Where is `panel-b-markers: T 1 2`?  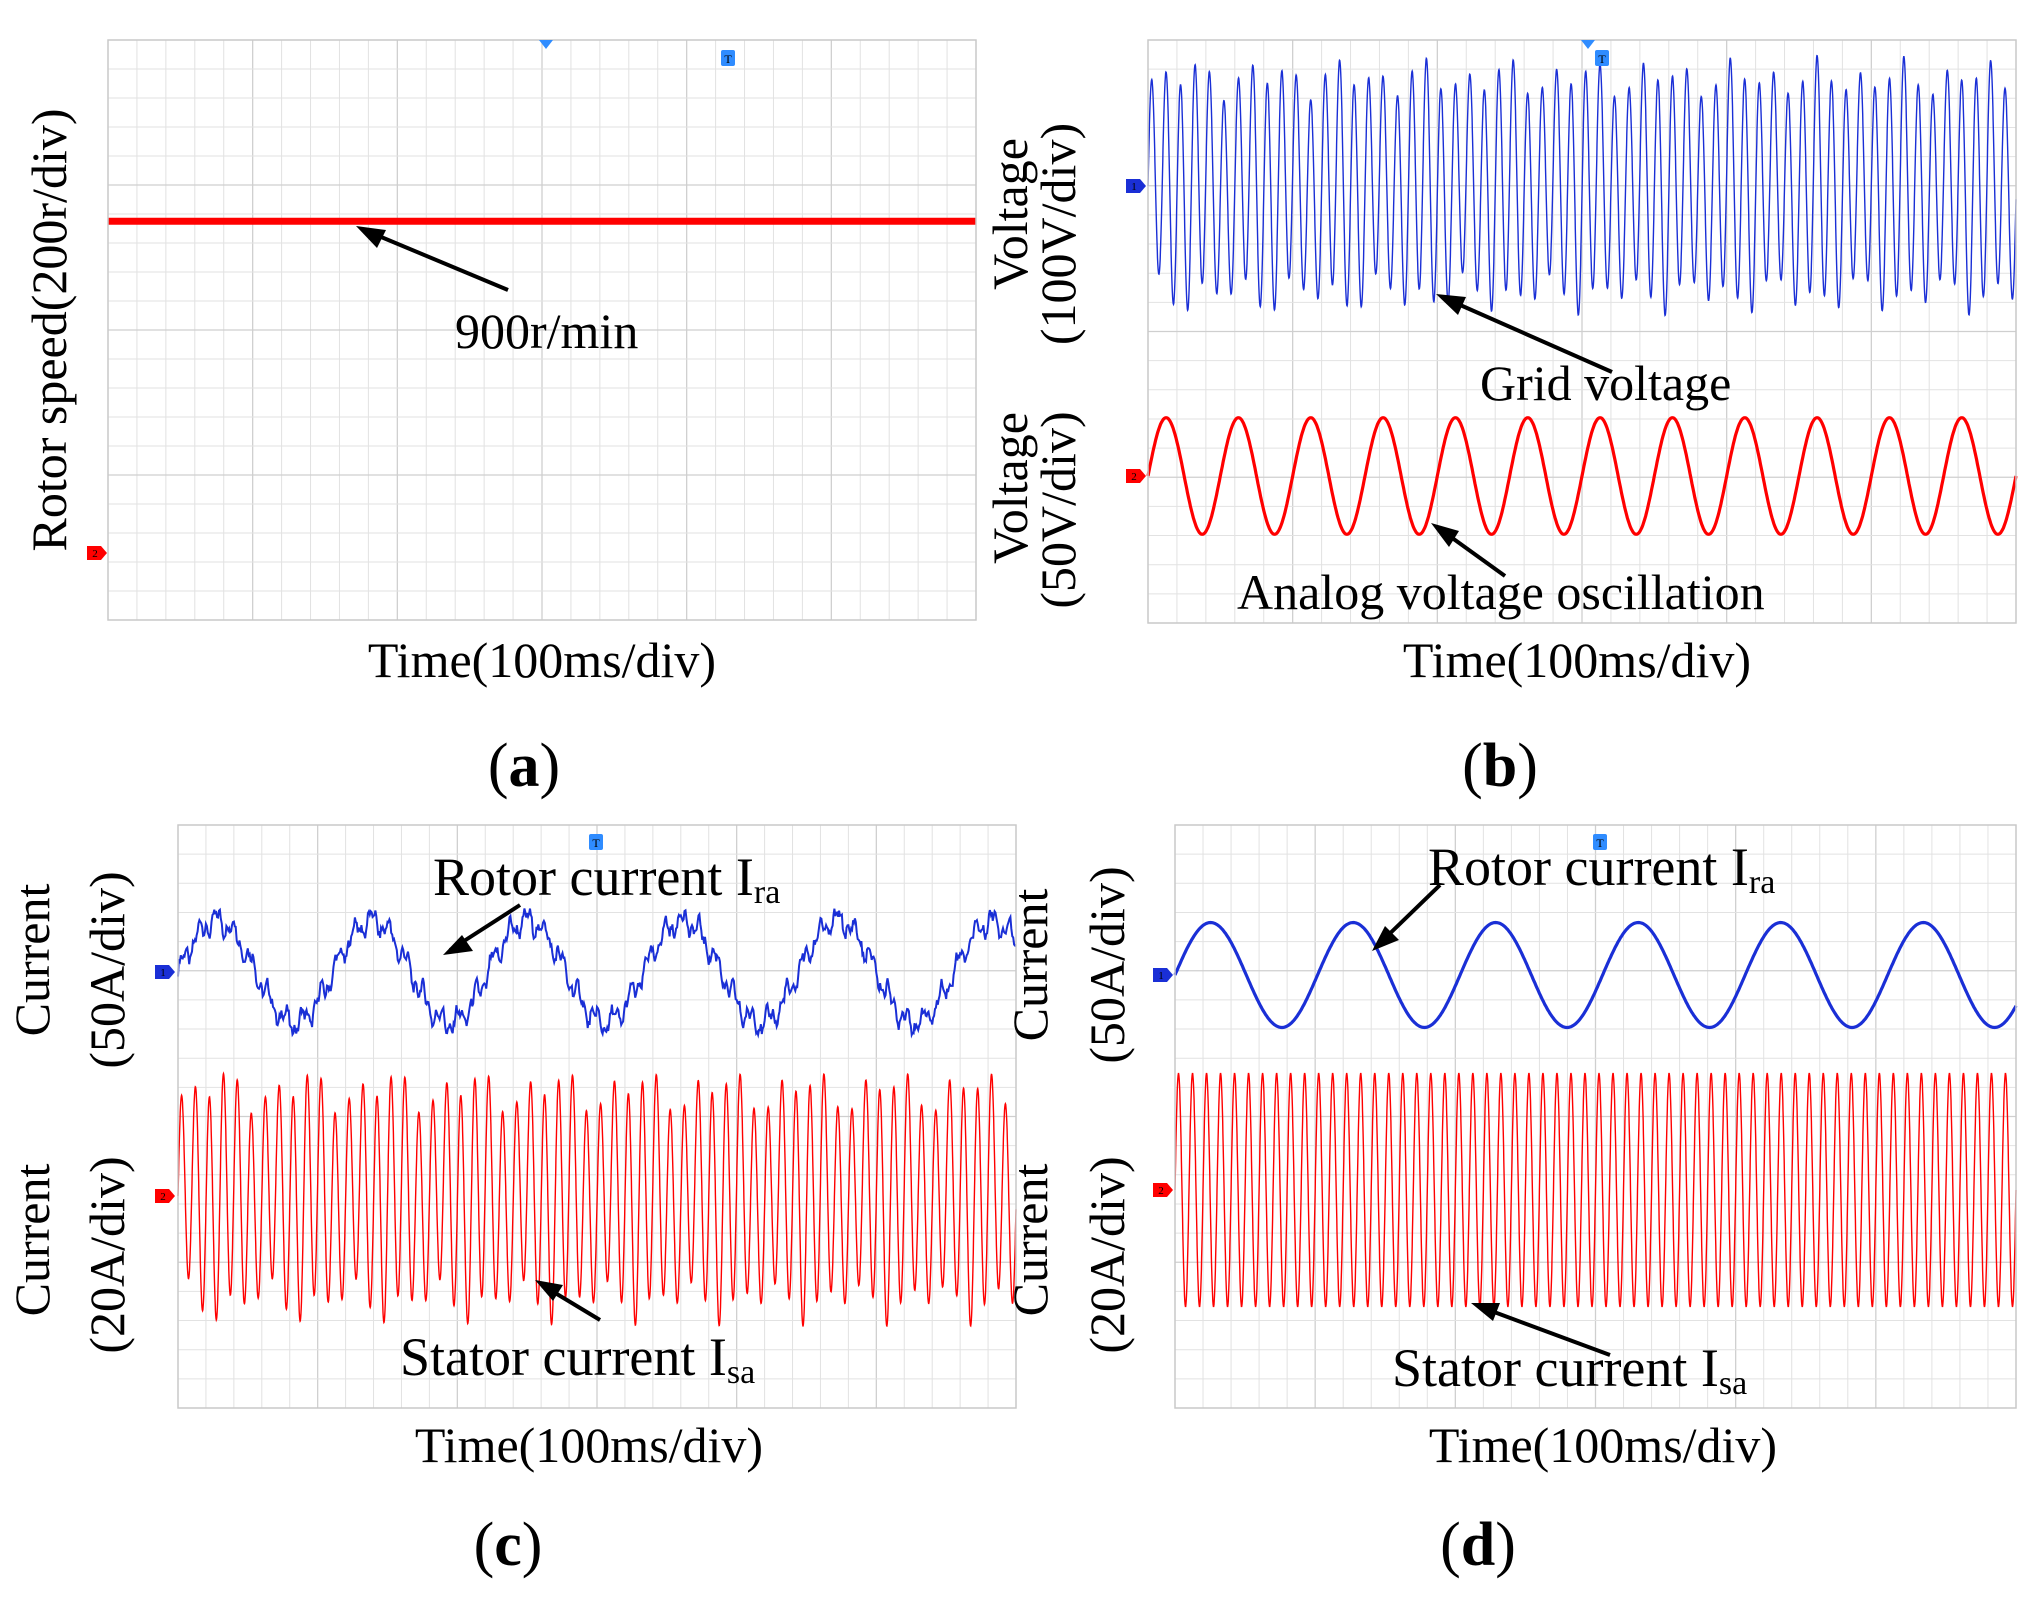
panel-b-markers: T 1 2 is located at coordinates (1367, 261).